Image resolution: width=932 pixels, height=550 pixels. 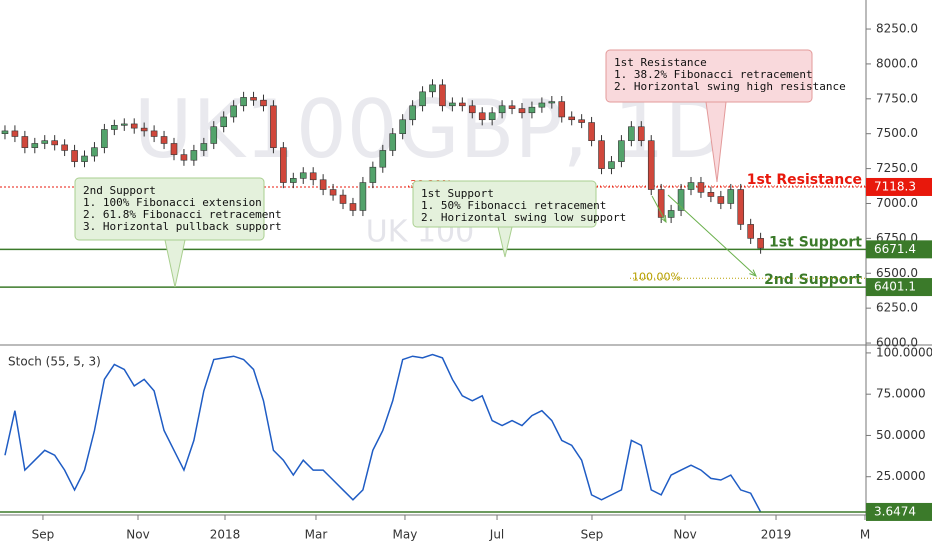 What do you see at coordinates (513, 205) in the screenshot?
I see `annotation-line: 1. 50% Fibonacci retracement` at bounding box center [513, 205].